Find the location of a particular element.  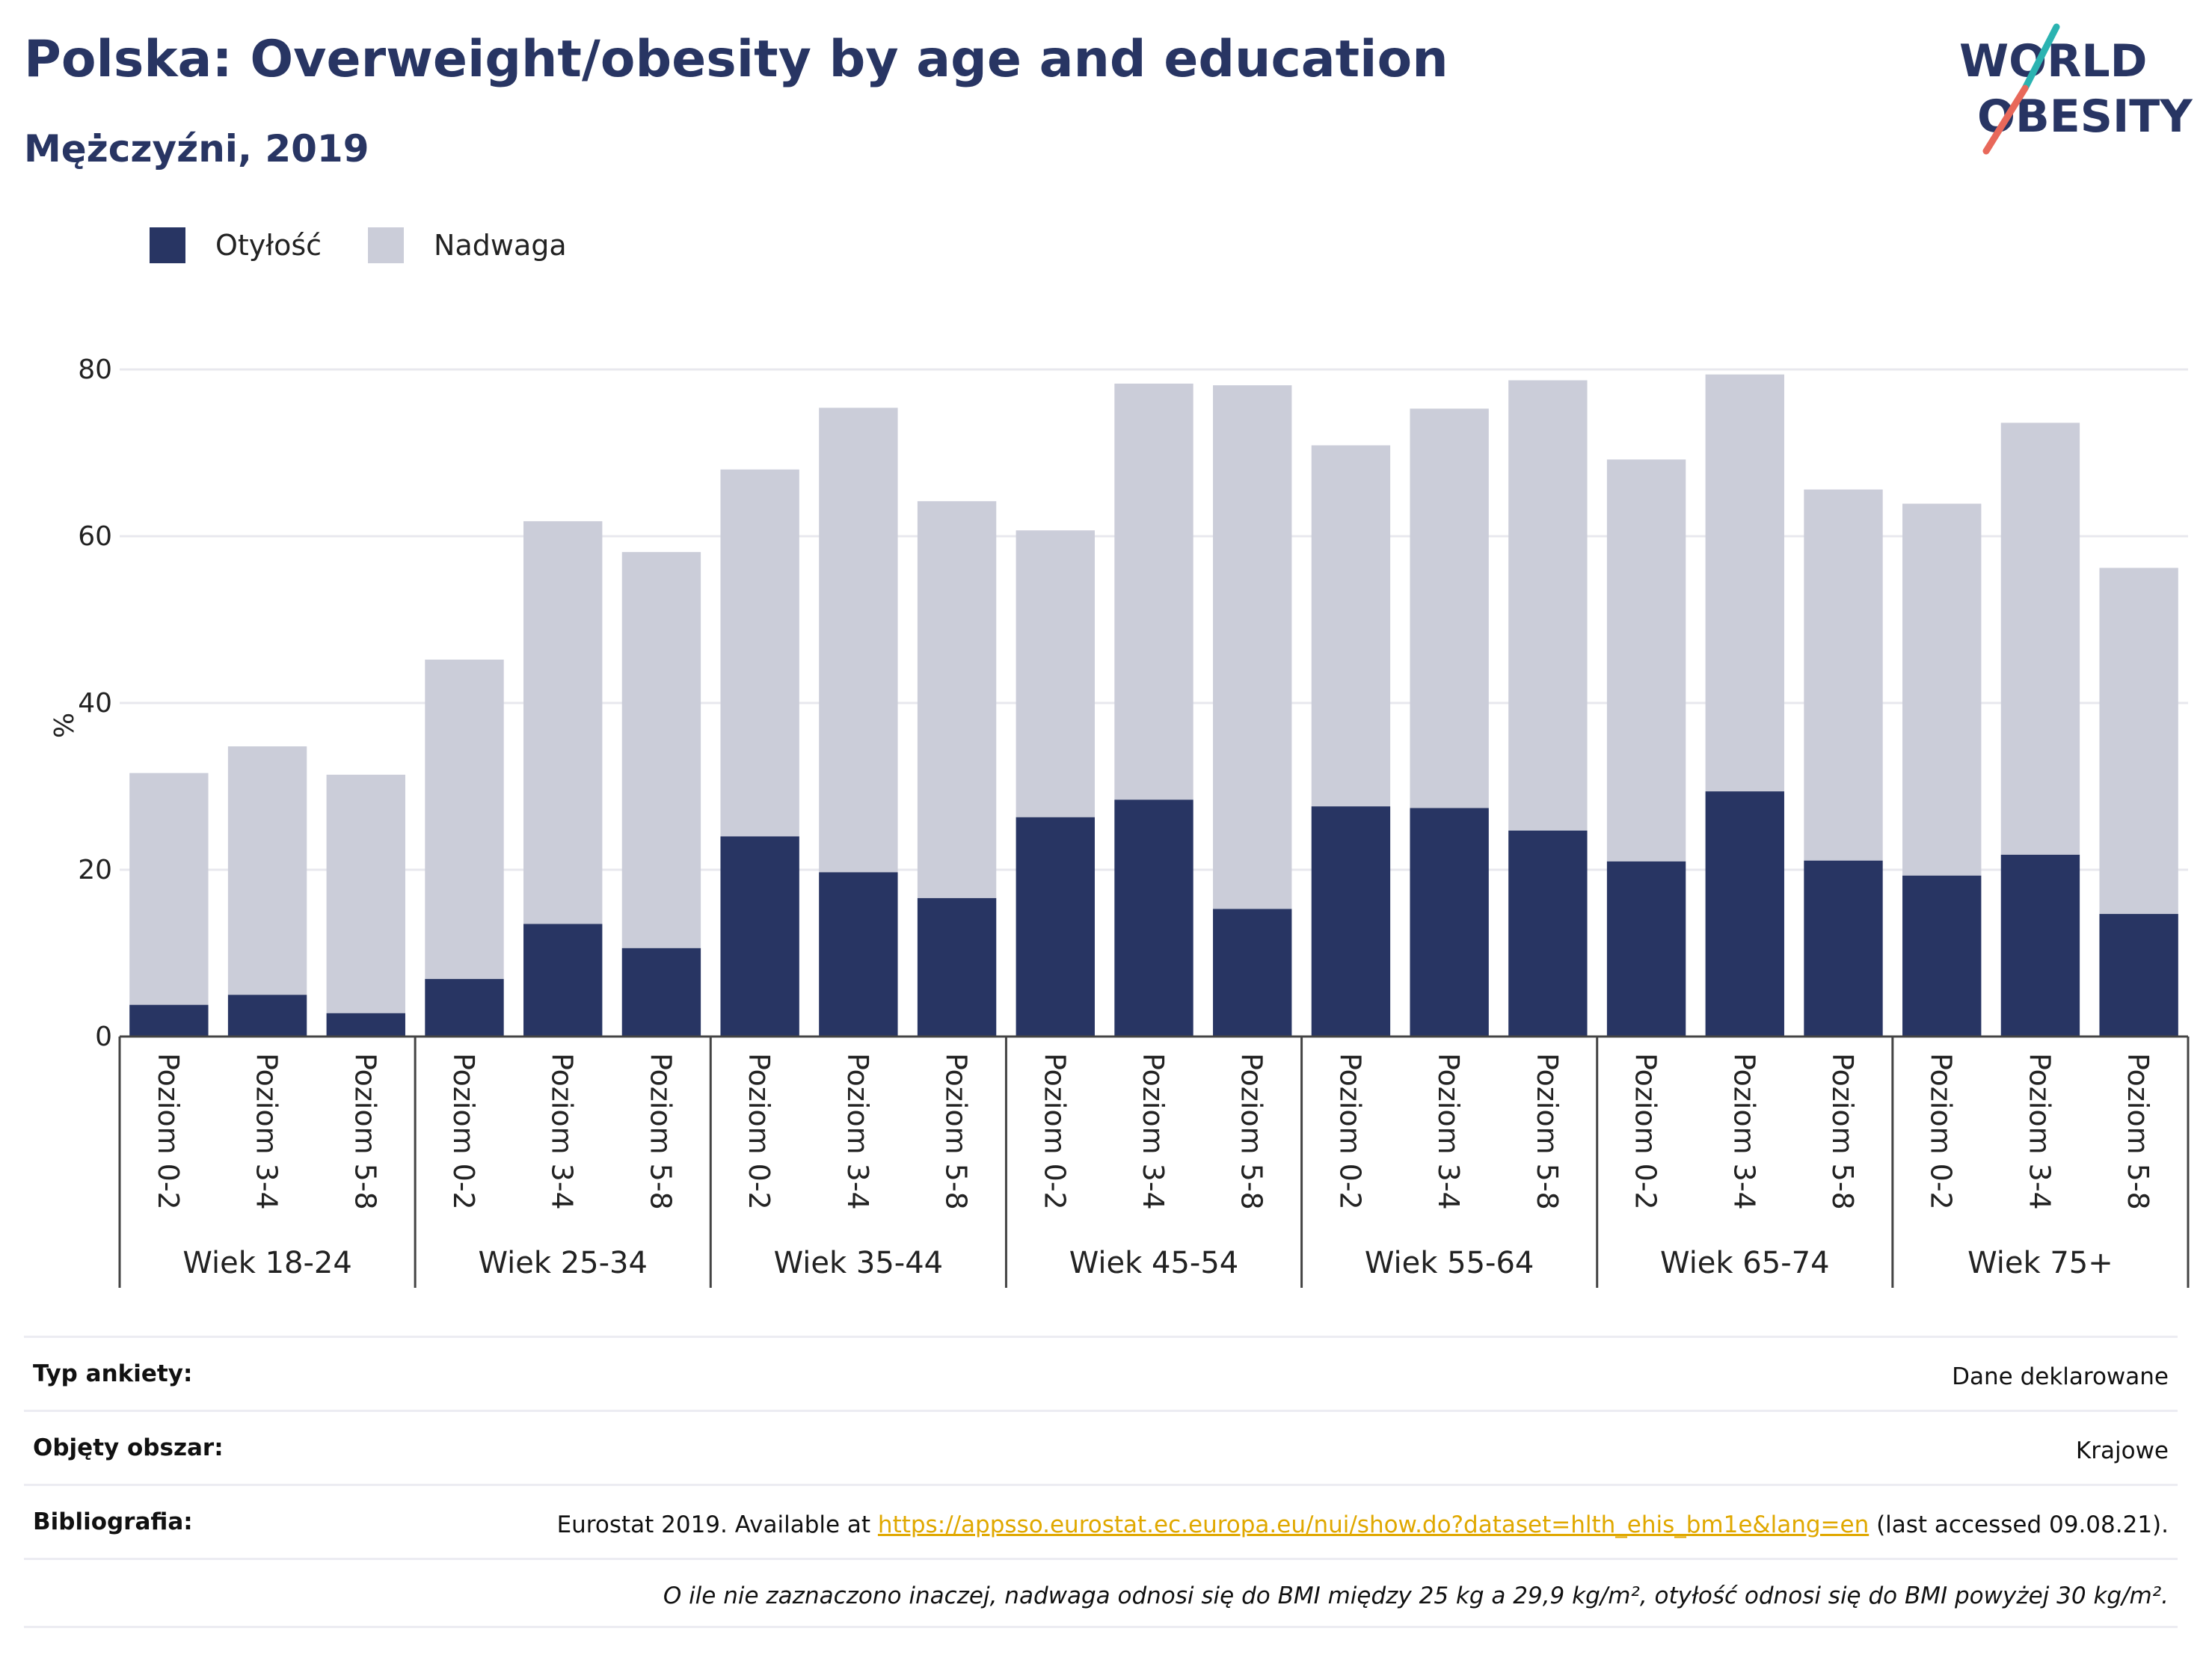

meta-key: Bibliografia: is located at coordinates (113, 1521).